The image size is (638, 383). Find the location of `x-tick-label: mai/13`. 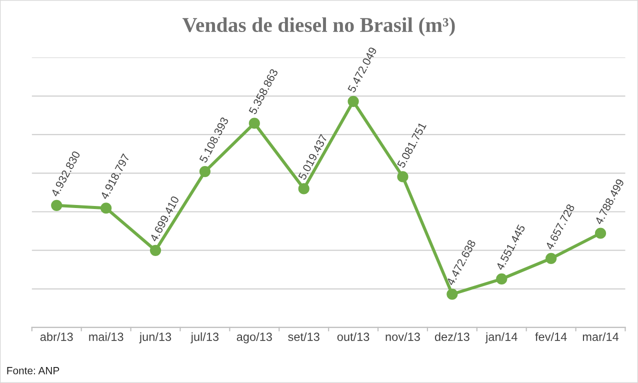

x-tick-label: mai/13 is located at coordinates (106, 336).